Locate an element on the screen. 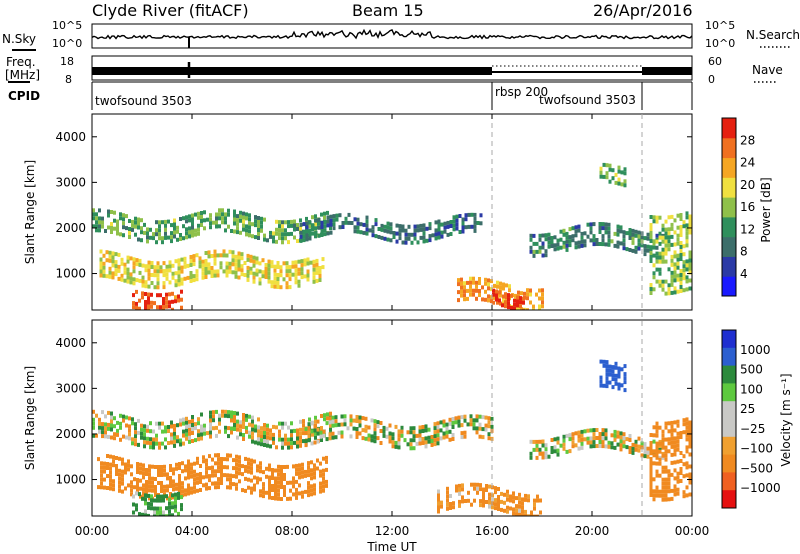 This screenshot has width=800, height=554. power-colorbar-swatch is located at coordinates (729, 187).